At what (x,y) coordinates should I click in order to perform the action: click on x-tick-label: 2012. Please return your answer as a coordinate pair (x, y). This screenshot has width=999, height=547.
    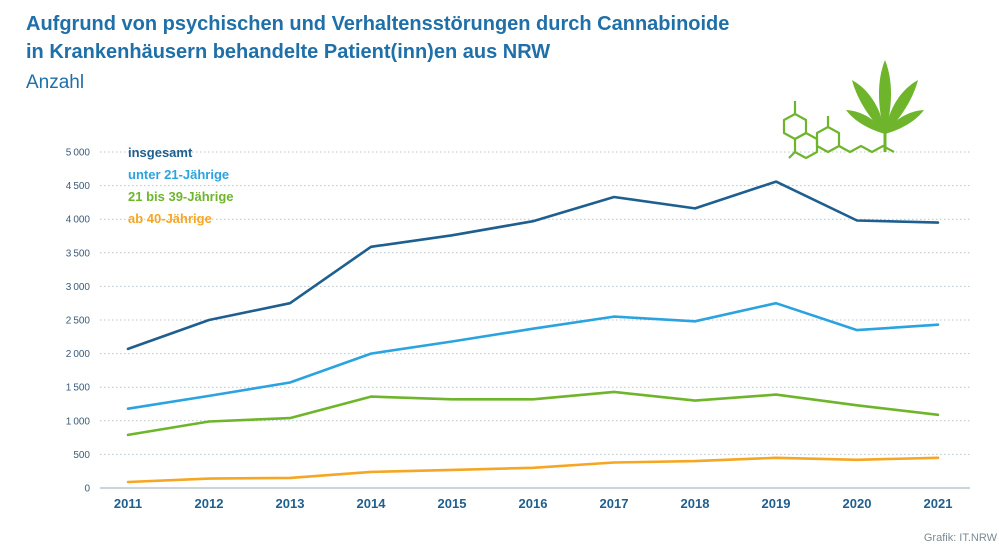
    Looking at the image, I should click on (209, 503).